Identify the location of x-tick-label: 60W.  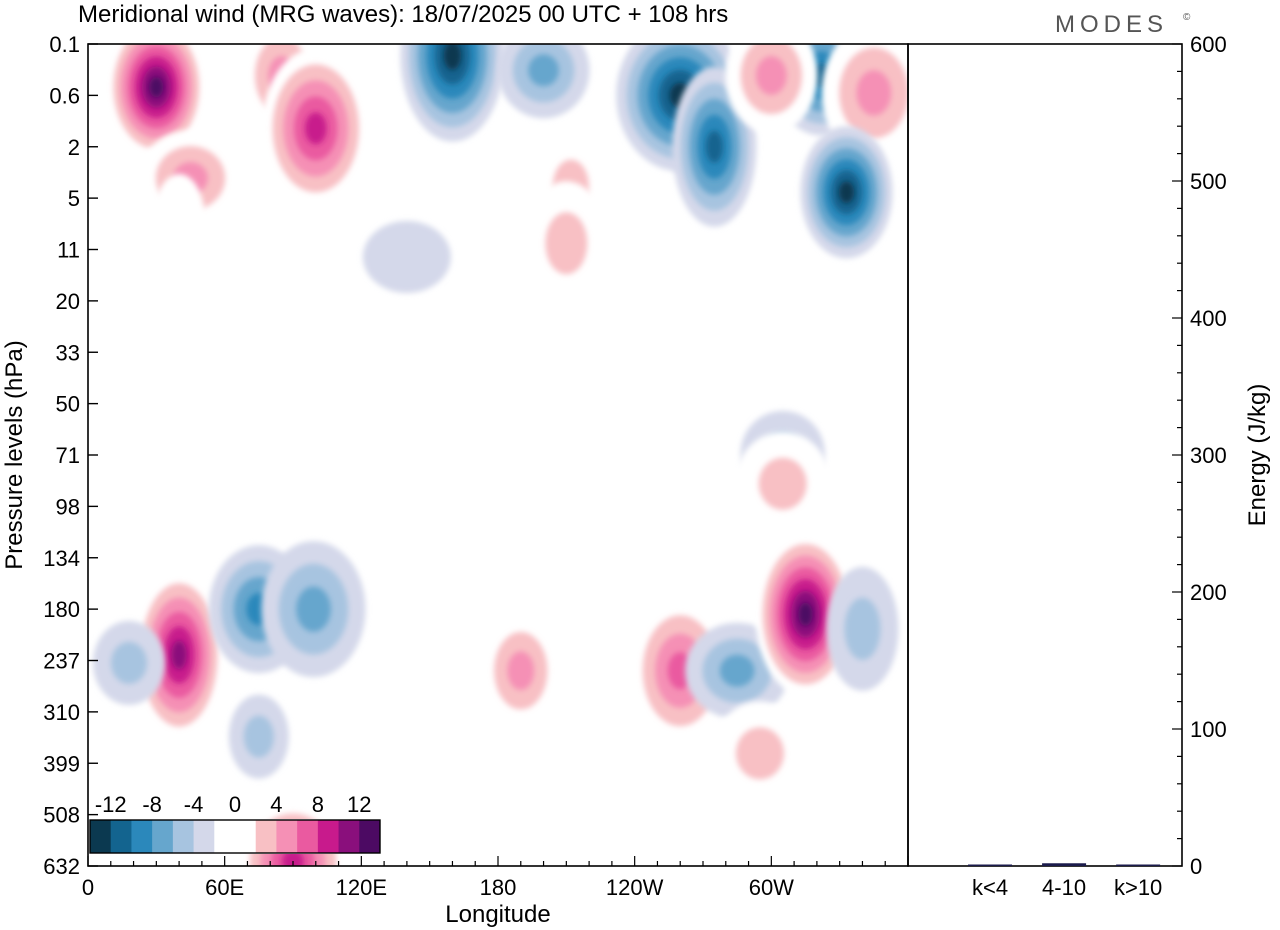
(771, 887).